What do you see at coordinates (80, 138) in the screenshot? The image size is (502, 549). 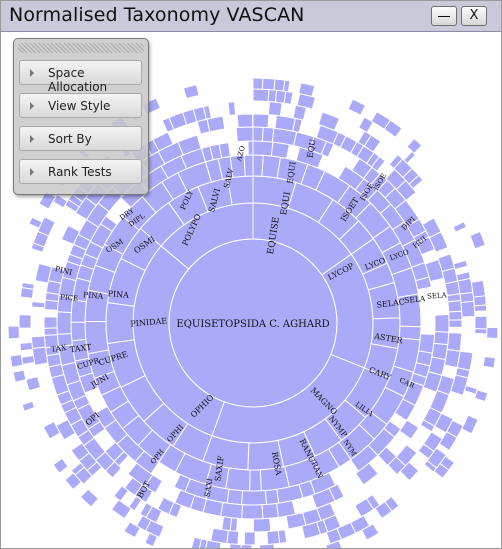 I see `menu-sort-by: Sort By` at bounding box center [80, 138].